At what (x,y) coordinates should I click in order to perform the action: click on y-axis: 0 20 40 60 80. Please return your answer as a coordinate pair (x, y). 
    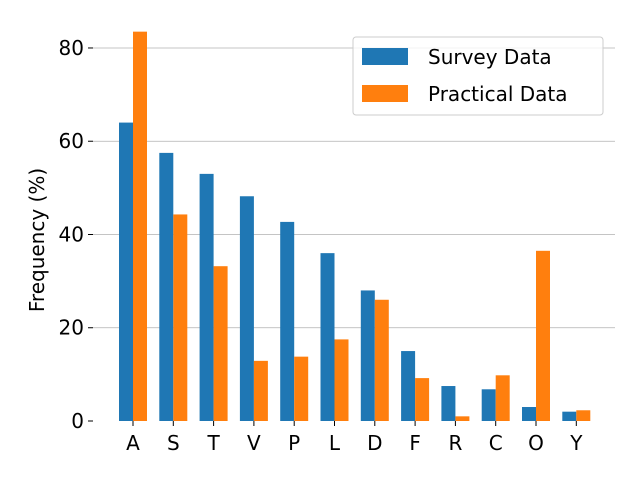
    Looking at the image, I should click on (76, 234).